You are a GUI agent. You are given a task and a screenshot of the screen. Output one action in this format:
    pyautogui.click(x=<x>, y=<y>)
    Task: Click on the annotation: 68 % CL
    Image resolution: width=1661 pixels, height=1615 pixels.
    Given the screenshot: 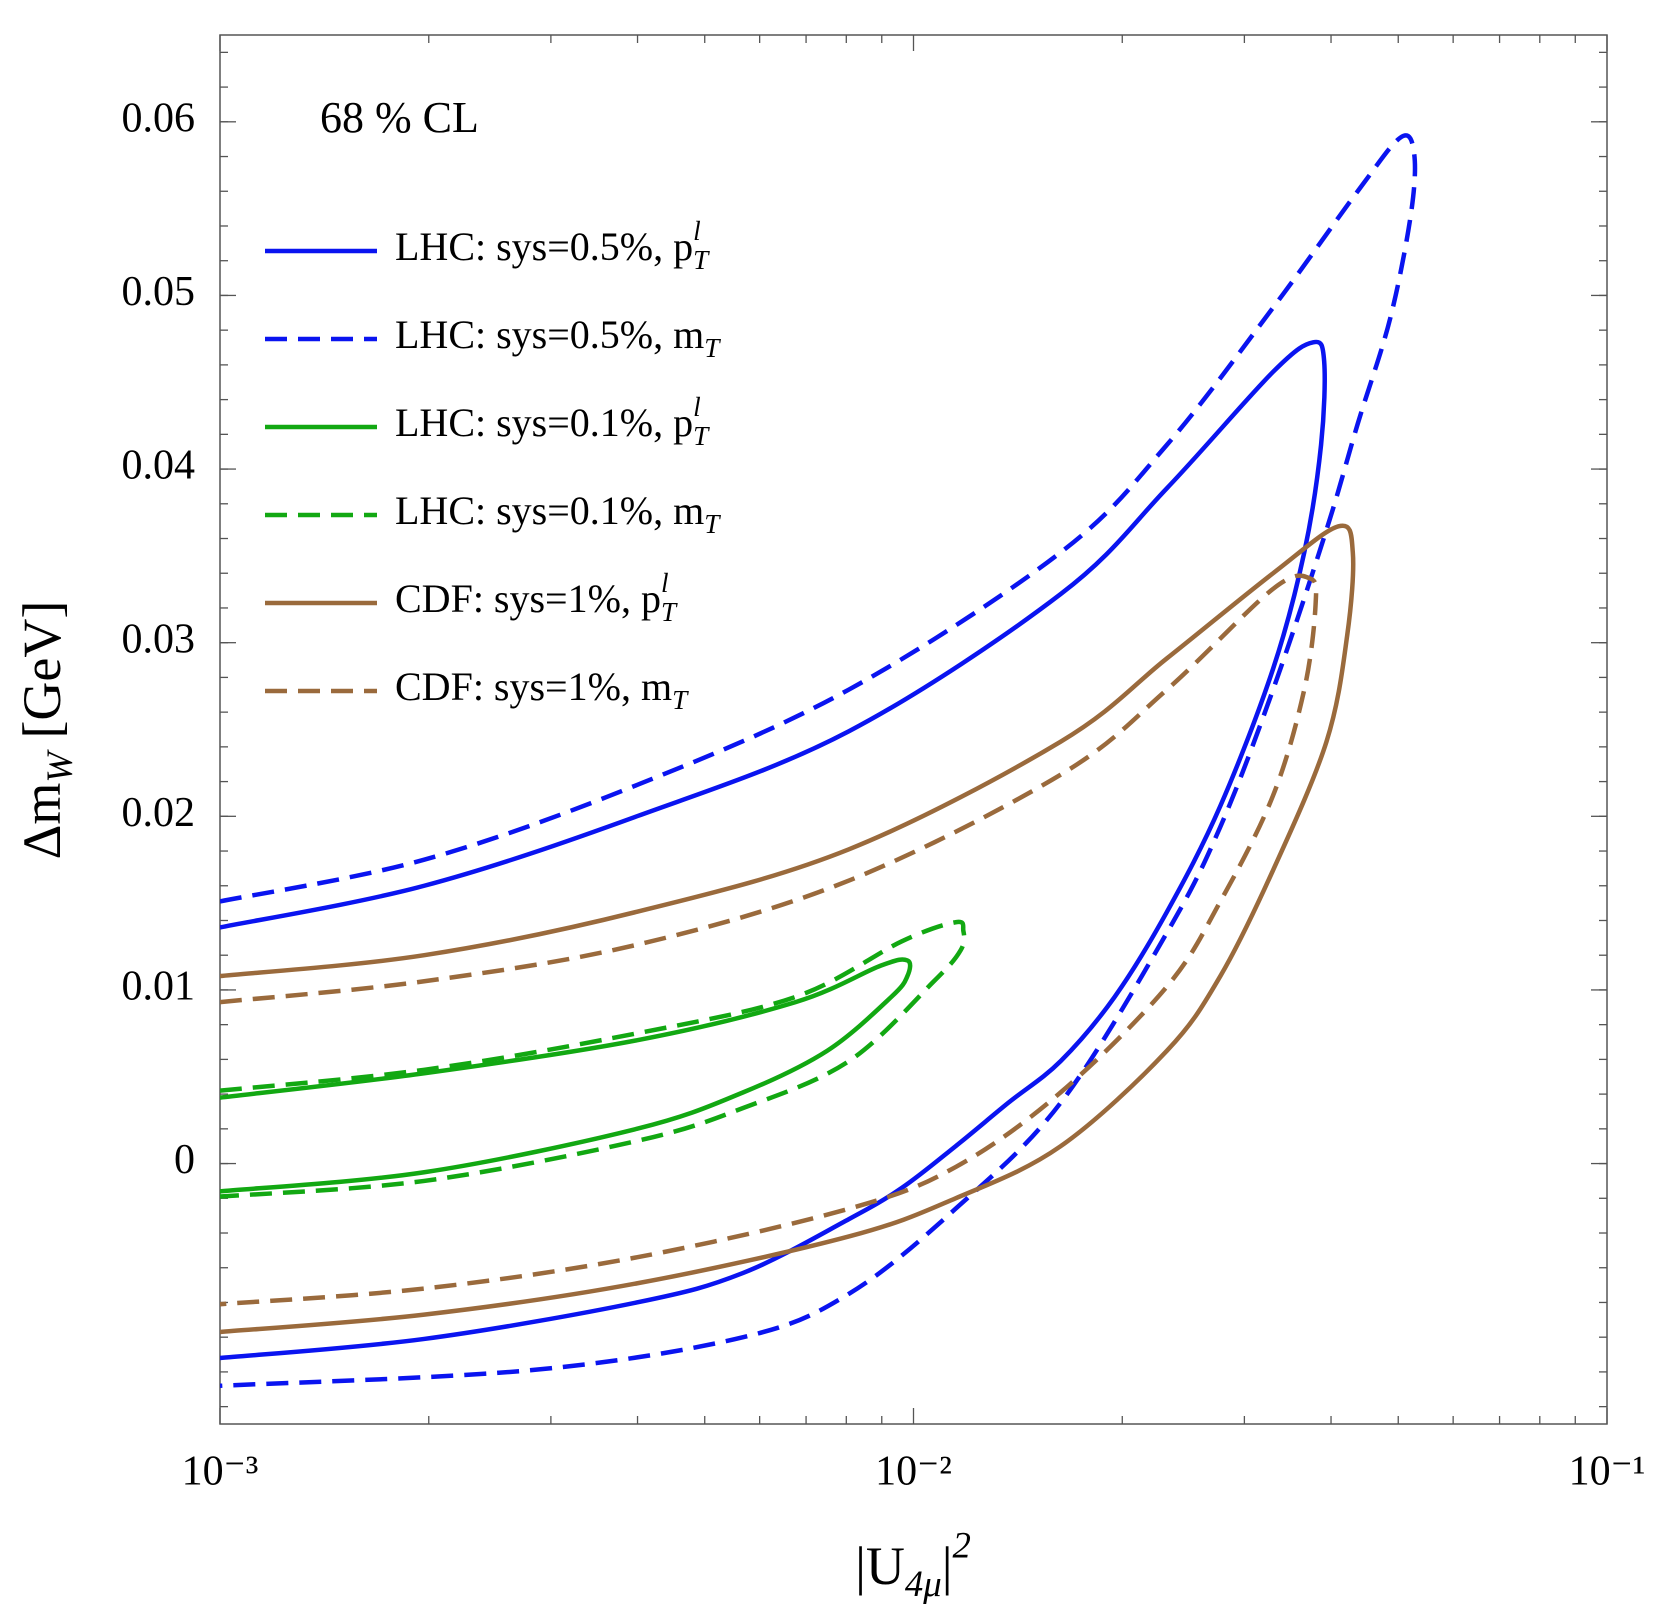 What is the action you would take?
    pyautogui.click(x=399, y=117)
    